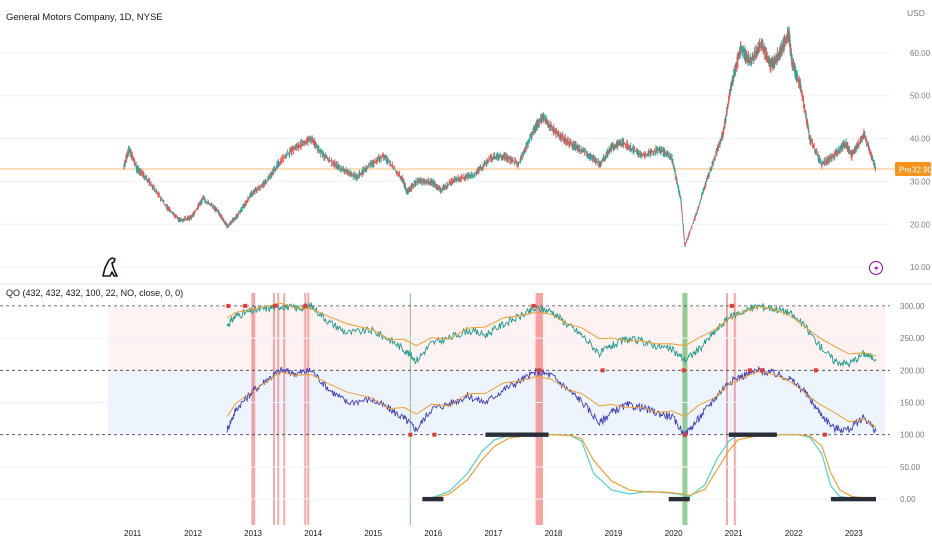  What do you see at coordinates (674, 533) in the screenshot?
I see `time-tick-label: 2020` at bounding box center [674, 533].